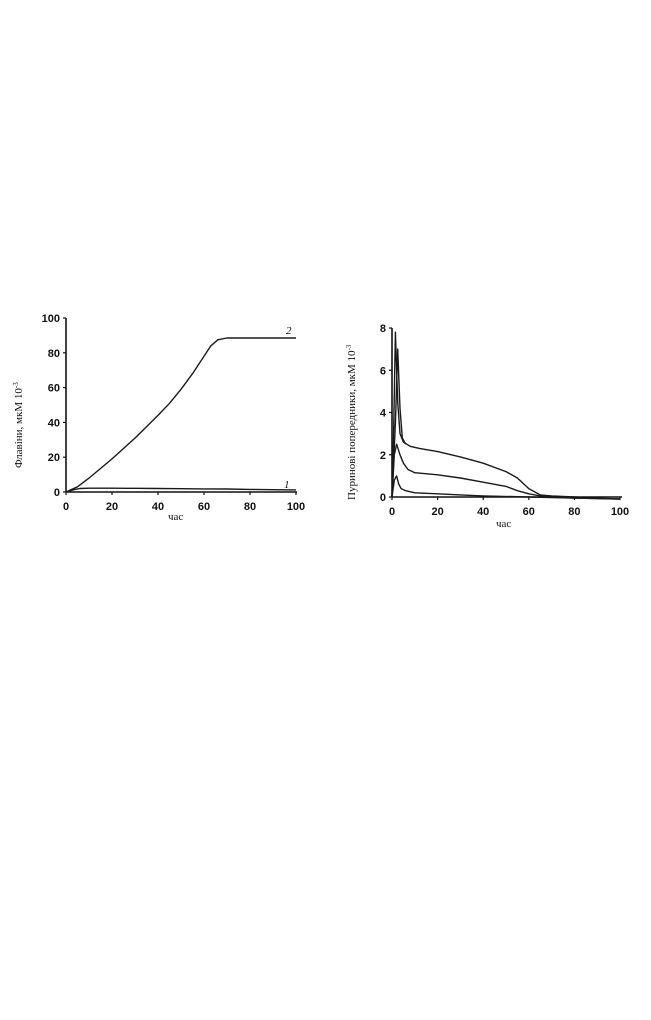 This screenshot has width=651, height=1020. Describe the element at coordinates (383, 414) in the screenshot. I see `y-tick-label: 4` at that location.